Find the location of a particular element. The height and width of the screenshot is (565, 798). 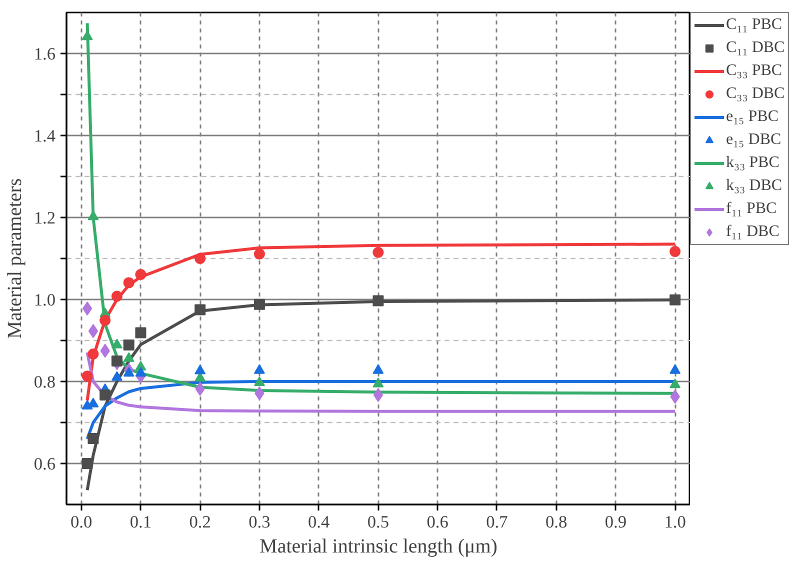

legend-label: k₃₃ DBC is located at coordinates (754, 186).